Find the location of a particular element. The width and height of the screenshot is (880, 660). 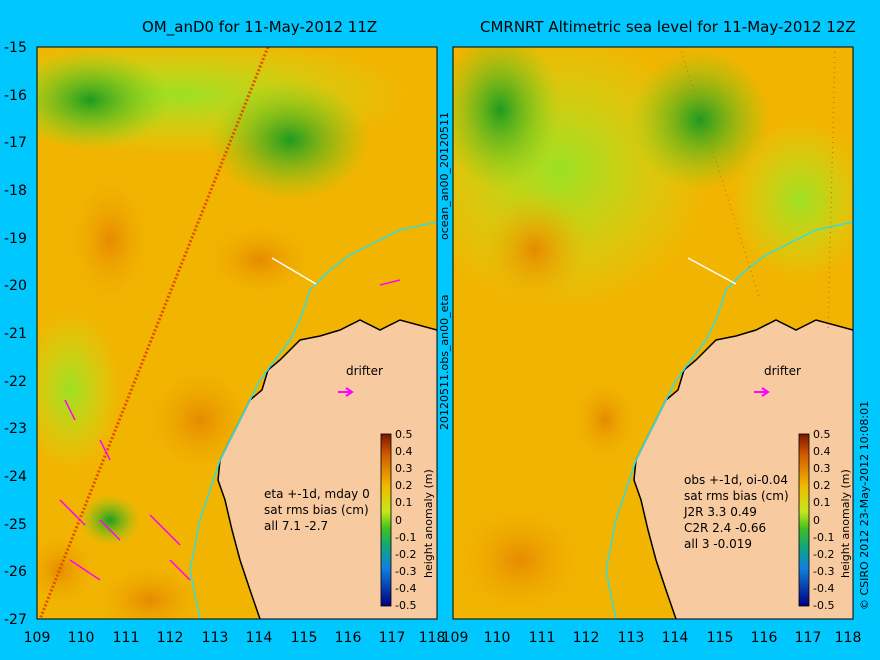

y-tick-label: -21 is located at coordinates (15, 334).